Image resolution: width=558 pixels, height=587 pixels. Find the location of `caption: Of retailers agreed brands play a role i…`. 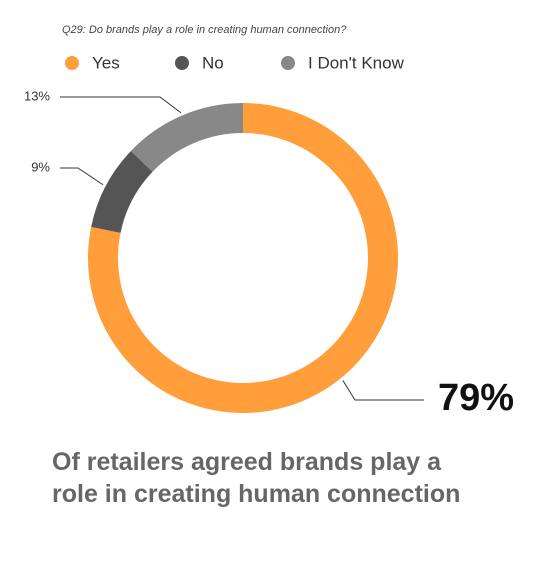

caption: Of retailers agreed brands play a role i… is located at coordinates (256, 478).